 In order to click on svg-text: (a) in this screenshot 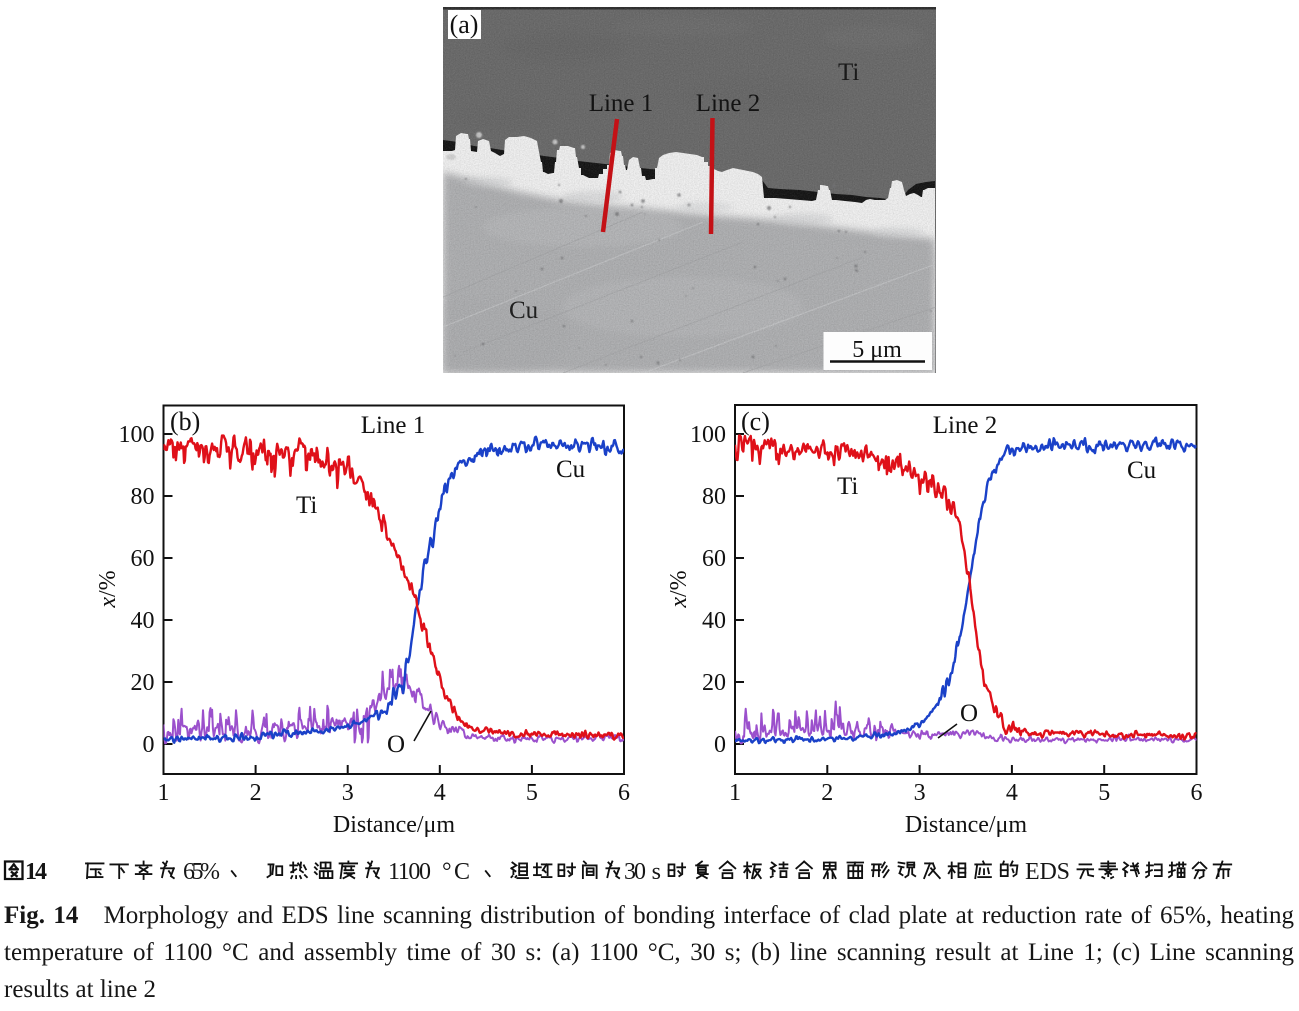, I will do `click(464, 24)`.